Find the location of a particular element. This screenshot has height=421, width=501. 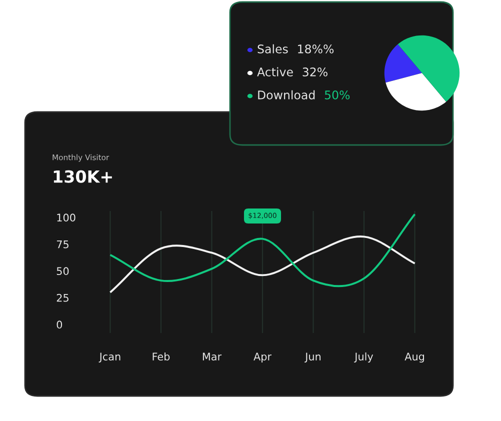

x-tick-label: Jun is located at coordinates (312, 357).